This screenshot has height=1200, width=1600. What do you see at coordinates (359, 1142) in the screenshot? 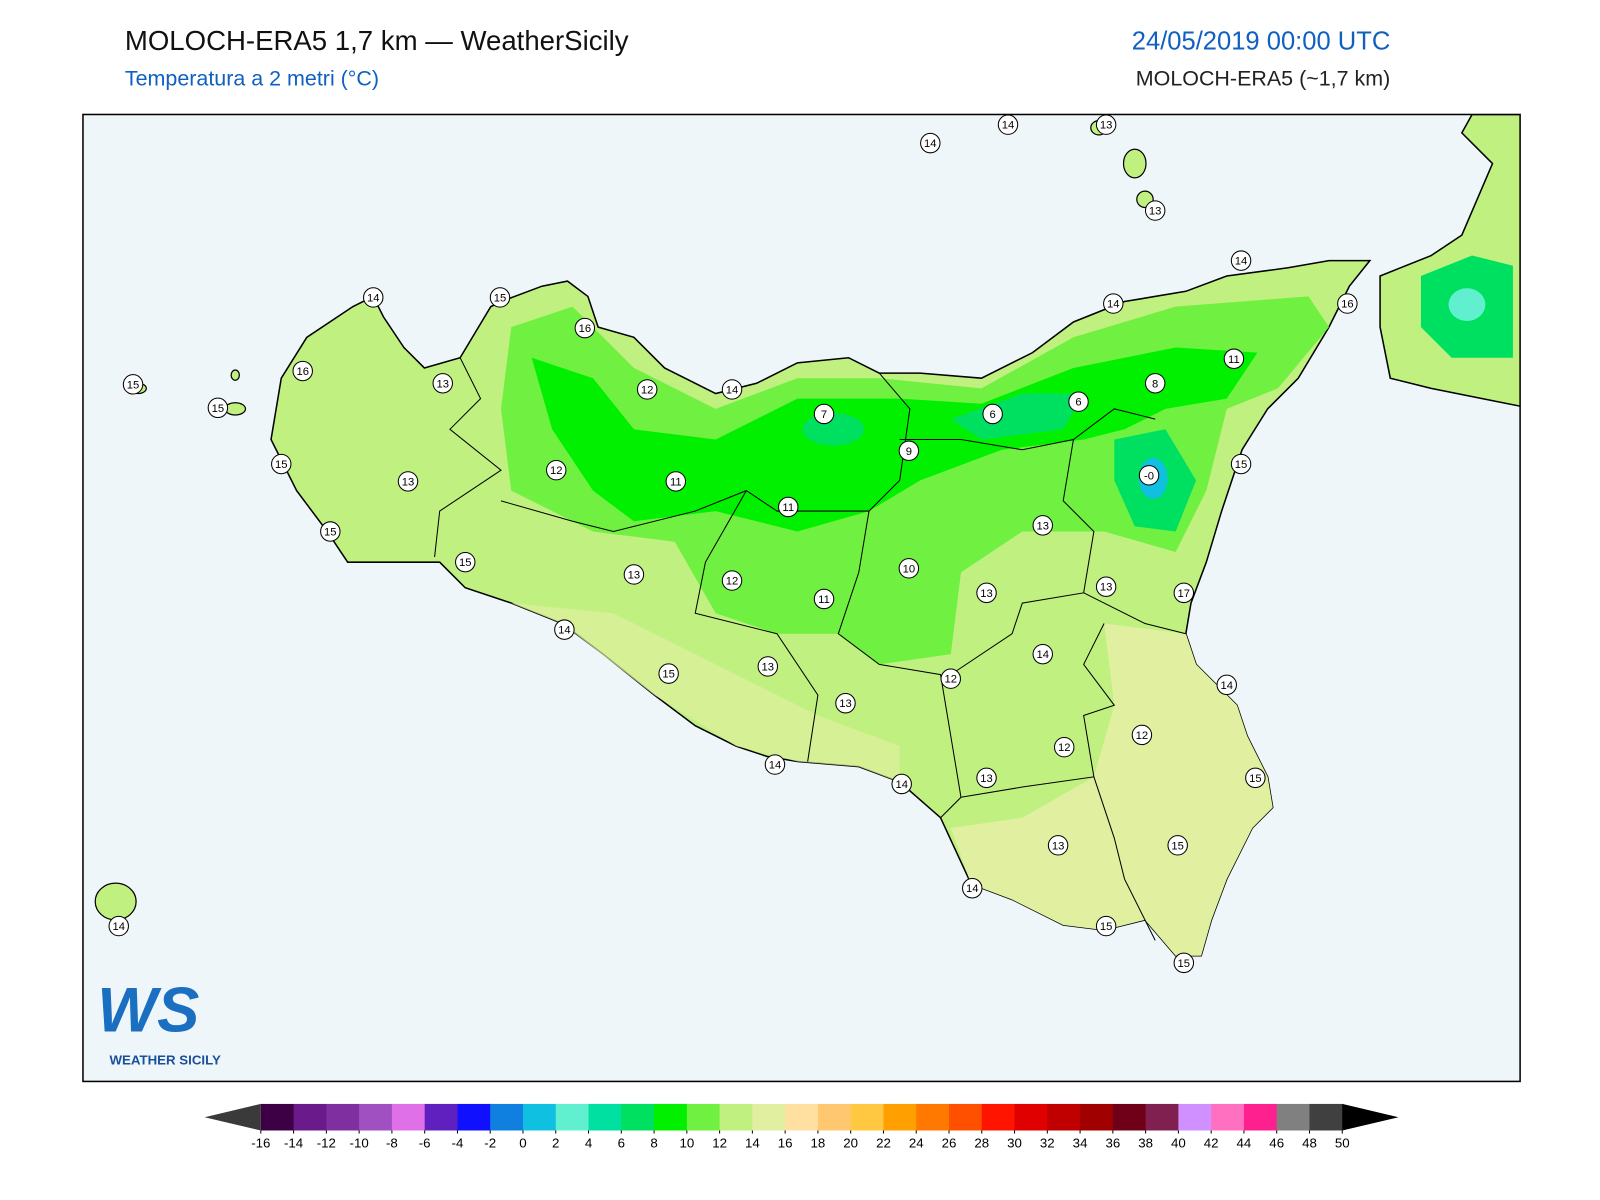
I see `colorbar-tick-label: -10` at bounding box center [359, 1142].